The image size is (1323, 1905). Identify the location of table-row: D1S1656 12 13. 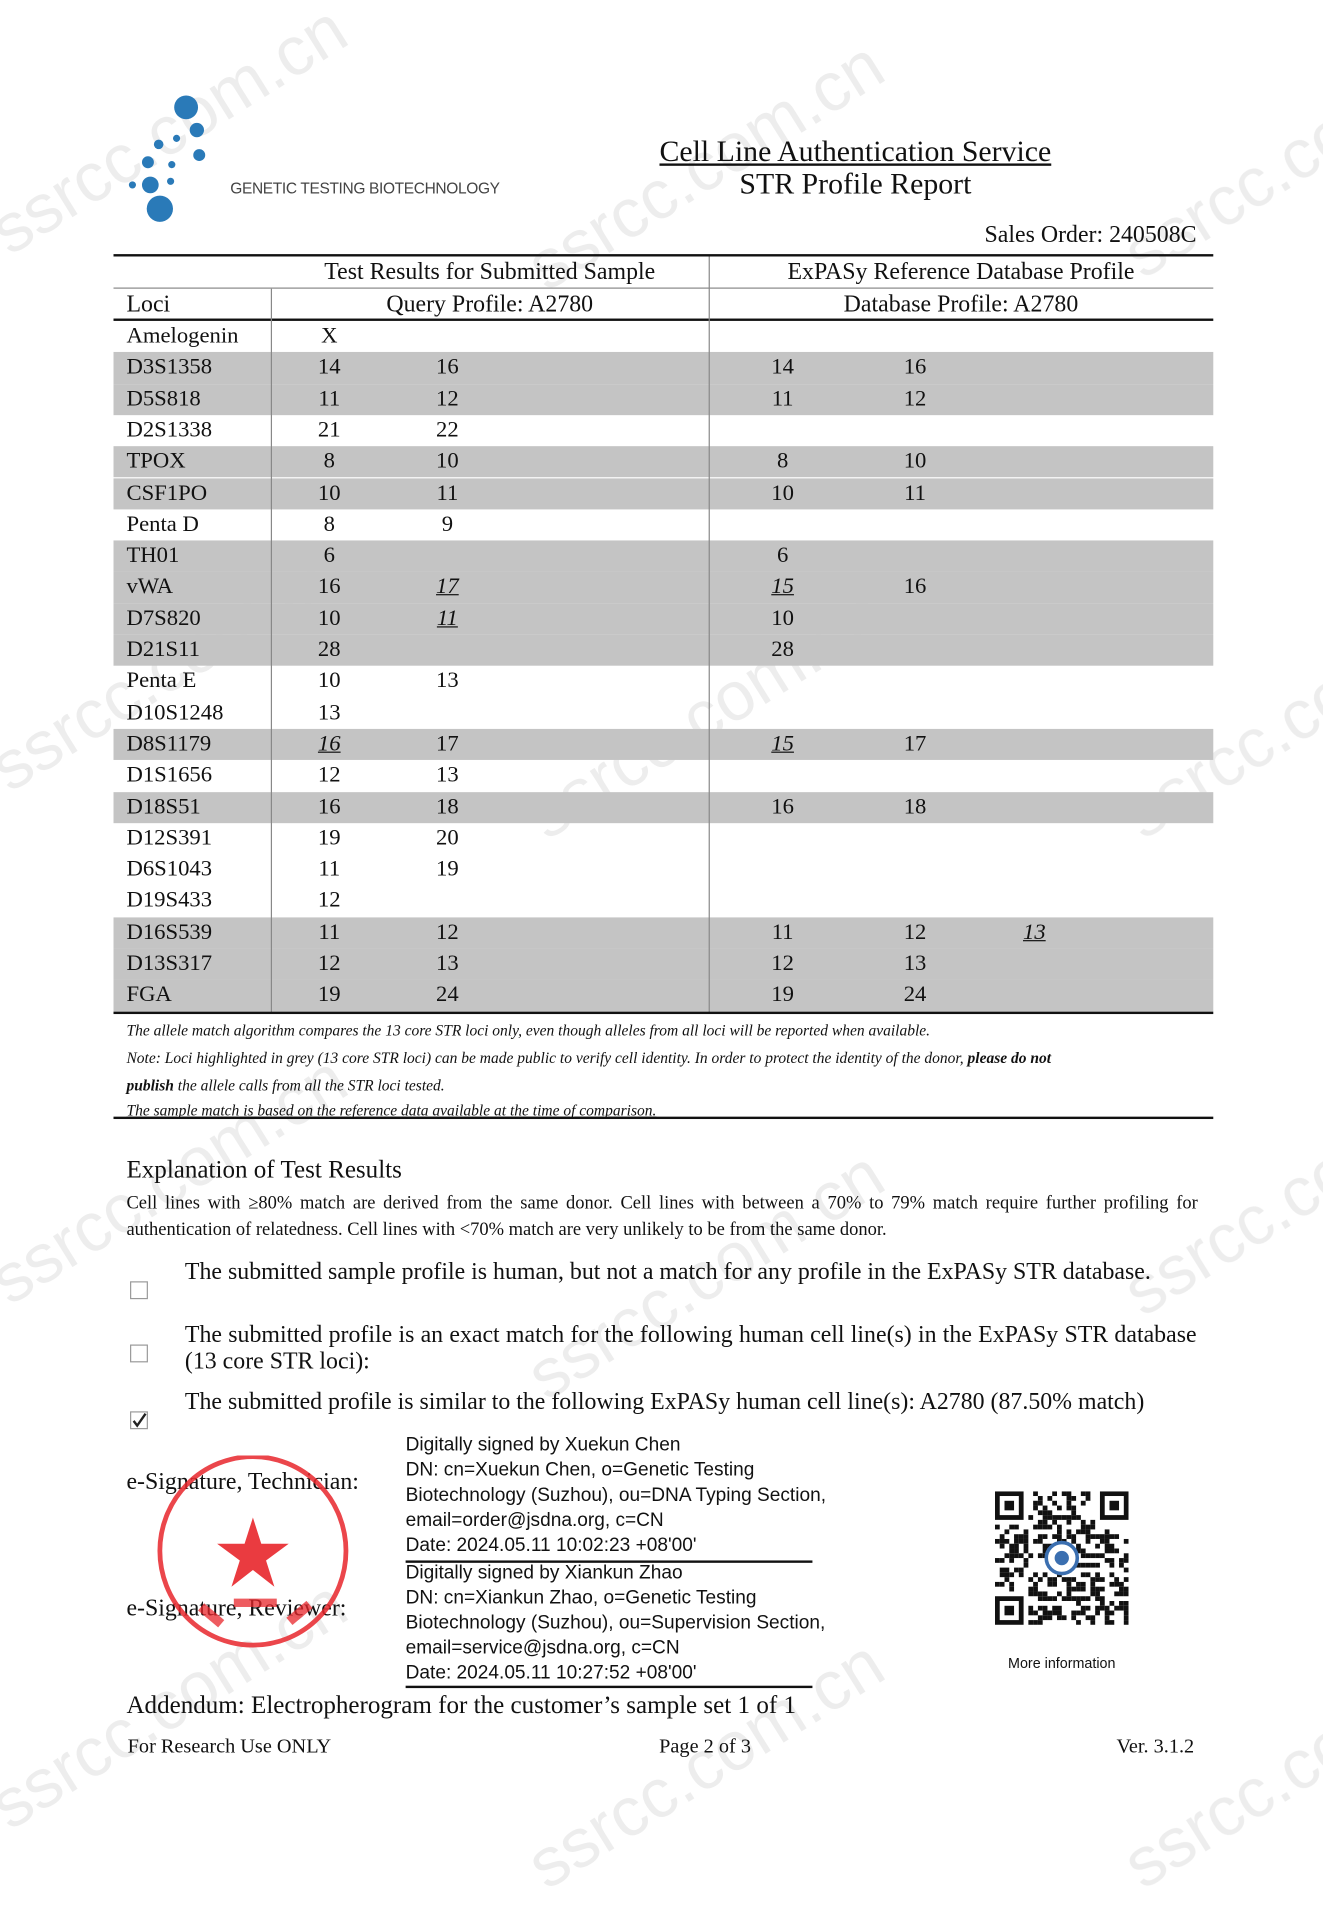
(663, 775).